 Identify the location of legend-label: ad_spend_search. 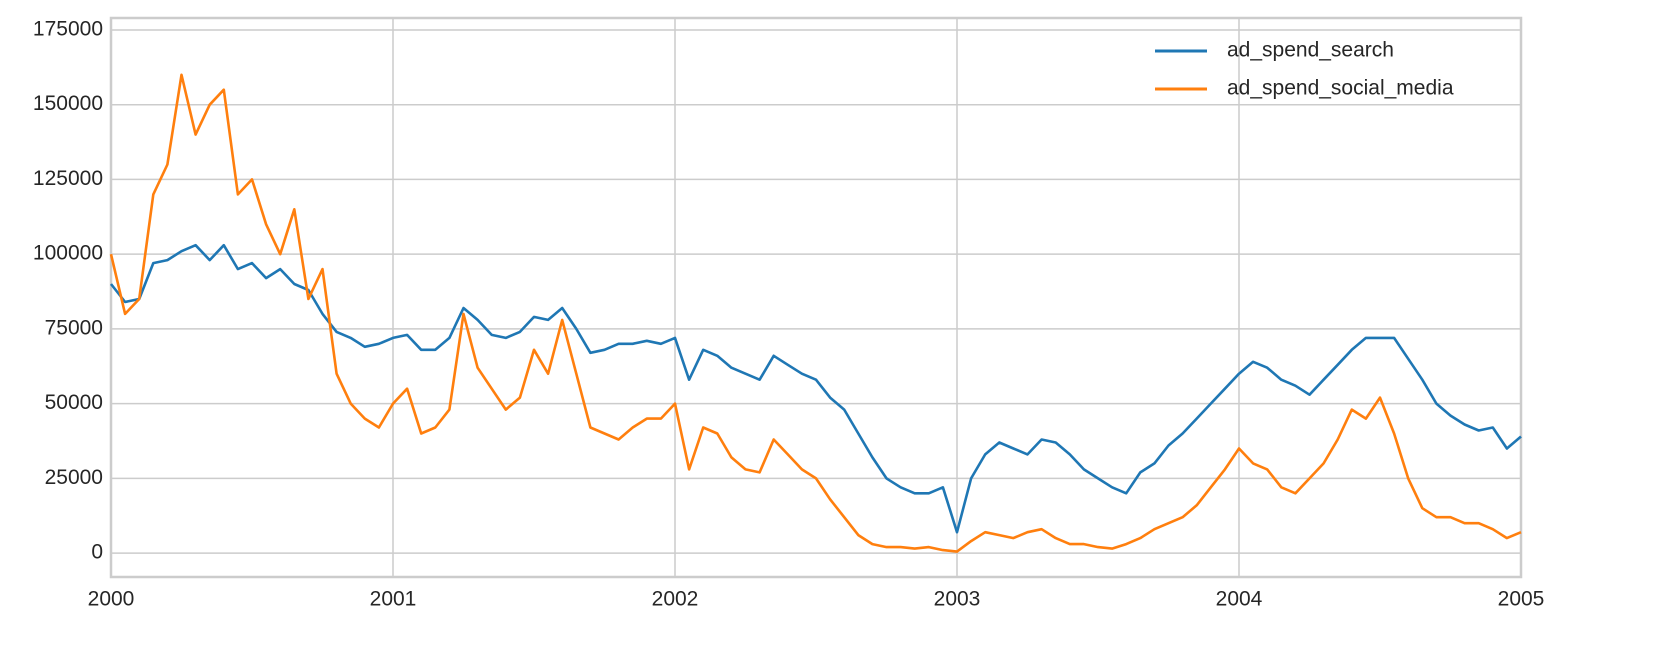
(1310, 50).